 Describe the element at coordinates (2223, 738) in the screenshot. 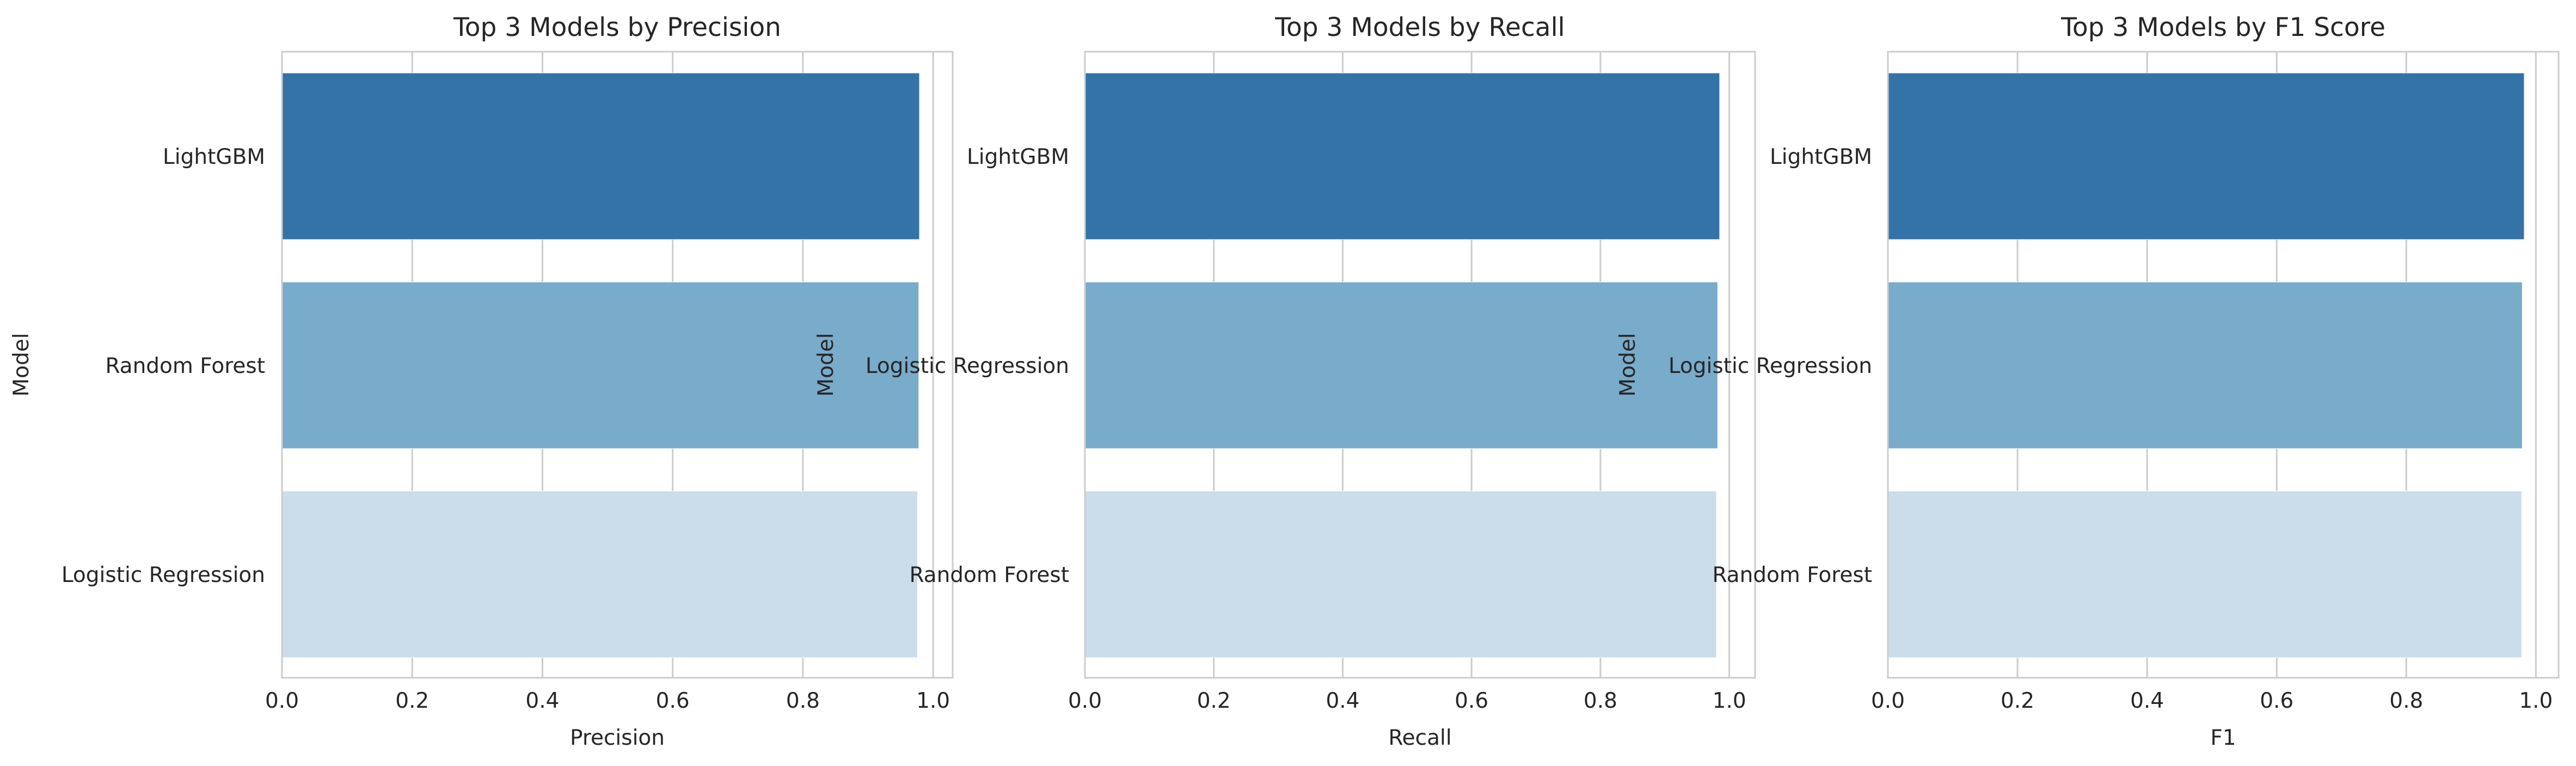

I see `x-axis-label: F1` at that location.